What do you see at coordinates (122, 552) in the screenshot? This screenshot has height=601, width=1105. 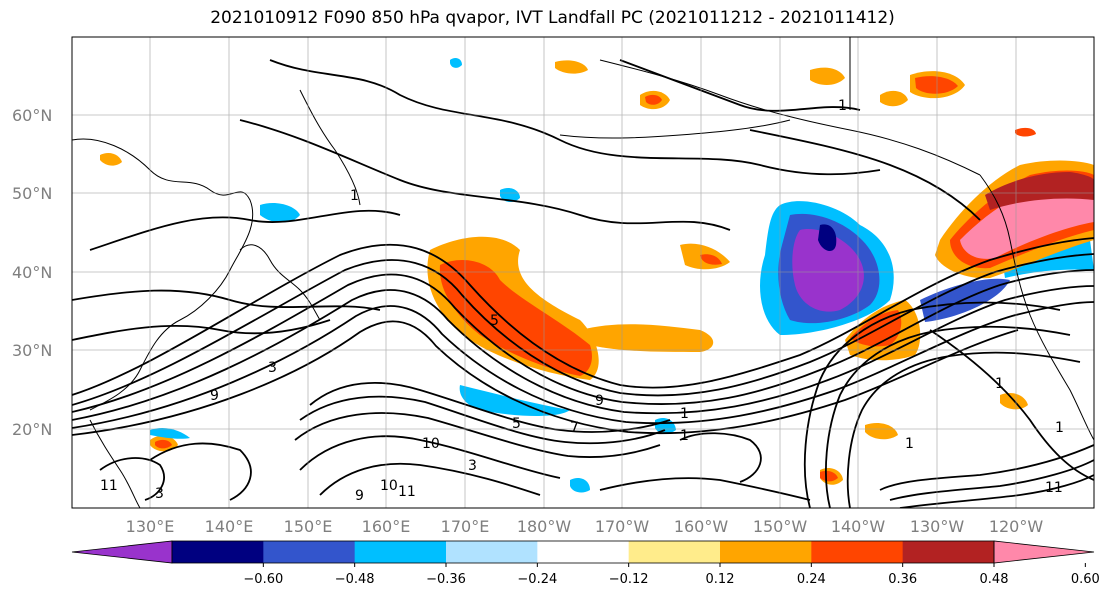 I see `colorbar-extend-left` at bounding box center [122, 552].